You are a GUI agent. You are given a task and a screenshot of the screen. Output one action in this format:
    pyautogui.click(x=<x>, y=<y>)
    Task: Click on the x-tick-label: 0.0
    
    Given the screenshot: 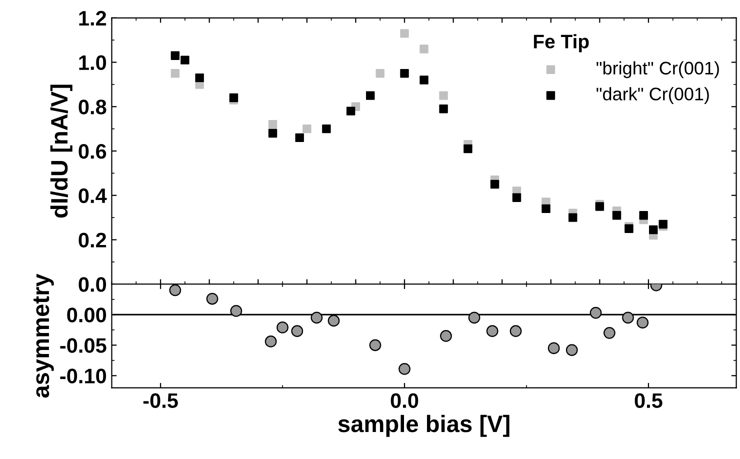 What is the action you would take?
    pyautogui.click(x=404, y=400)
    